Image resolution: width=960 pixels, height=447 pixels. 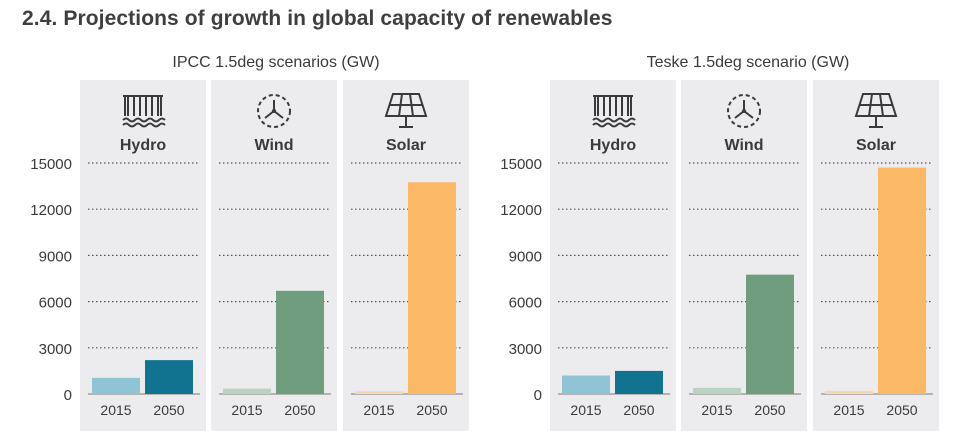 What do you see at coordinates (276, 62) in the screenshot?
I see `chart-title: IPCC 1.5deg scenarios (GW)` at bounding box center [276, 62].